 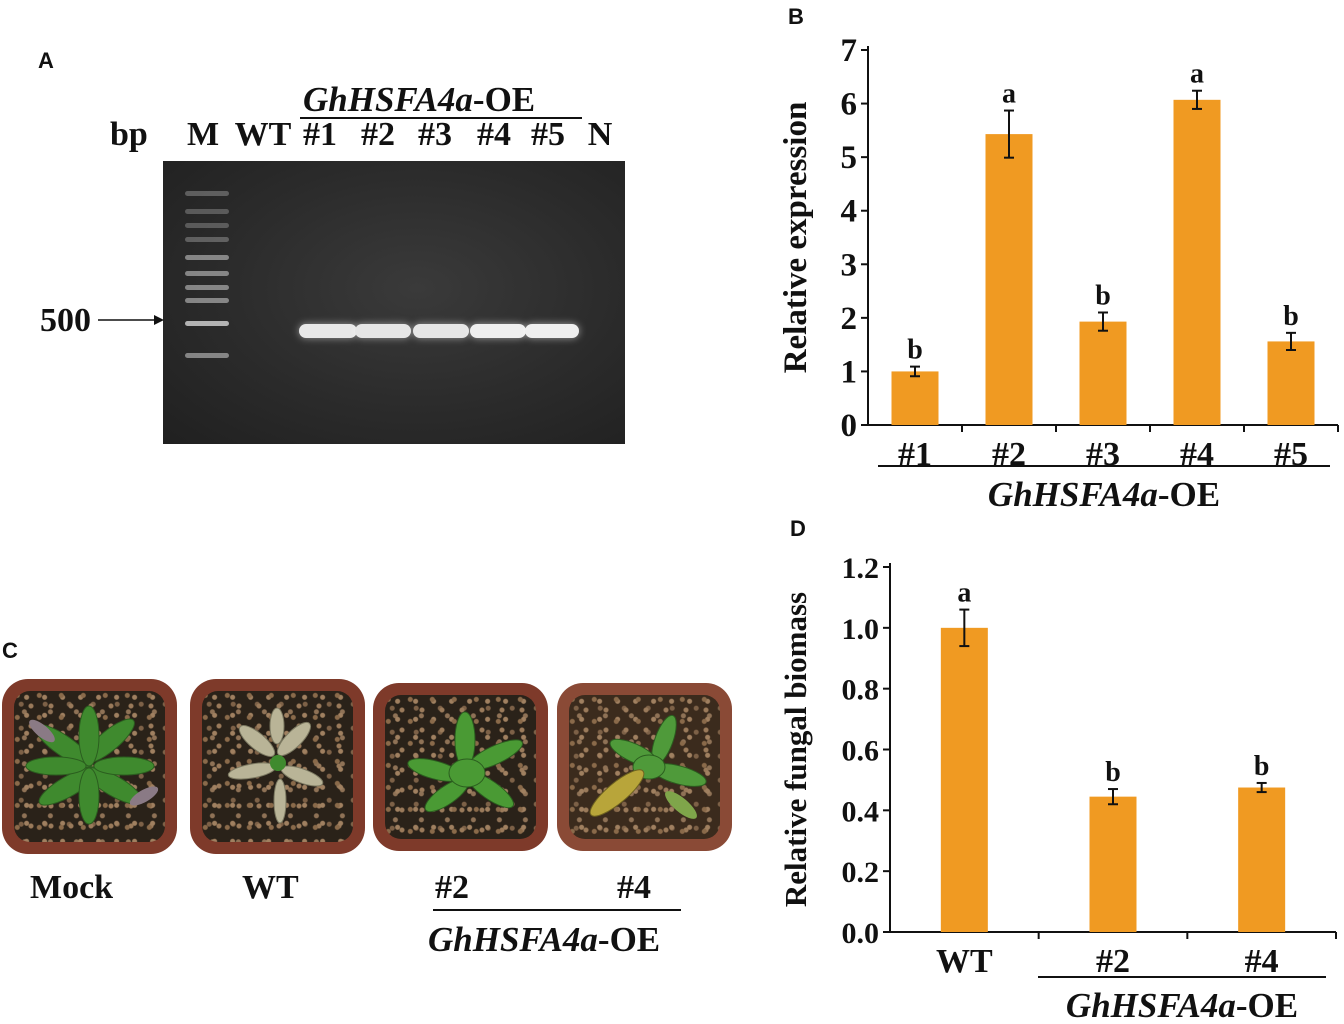 I want to click on marker-500-label: 500, so click(x=65, y=320).